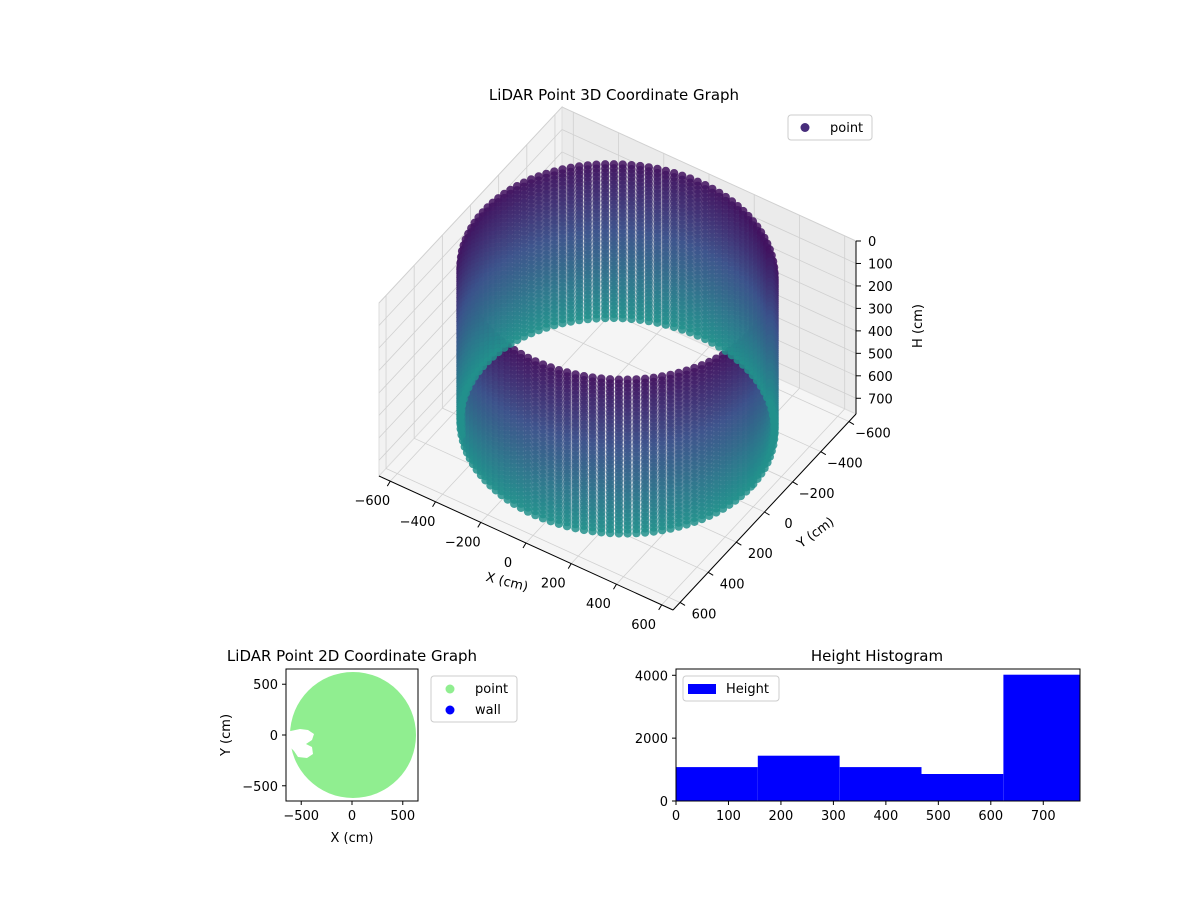  I want to click on z-tick-label-6: 600, so click(880, 377).